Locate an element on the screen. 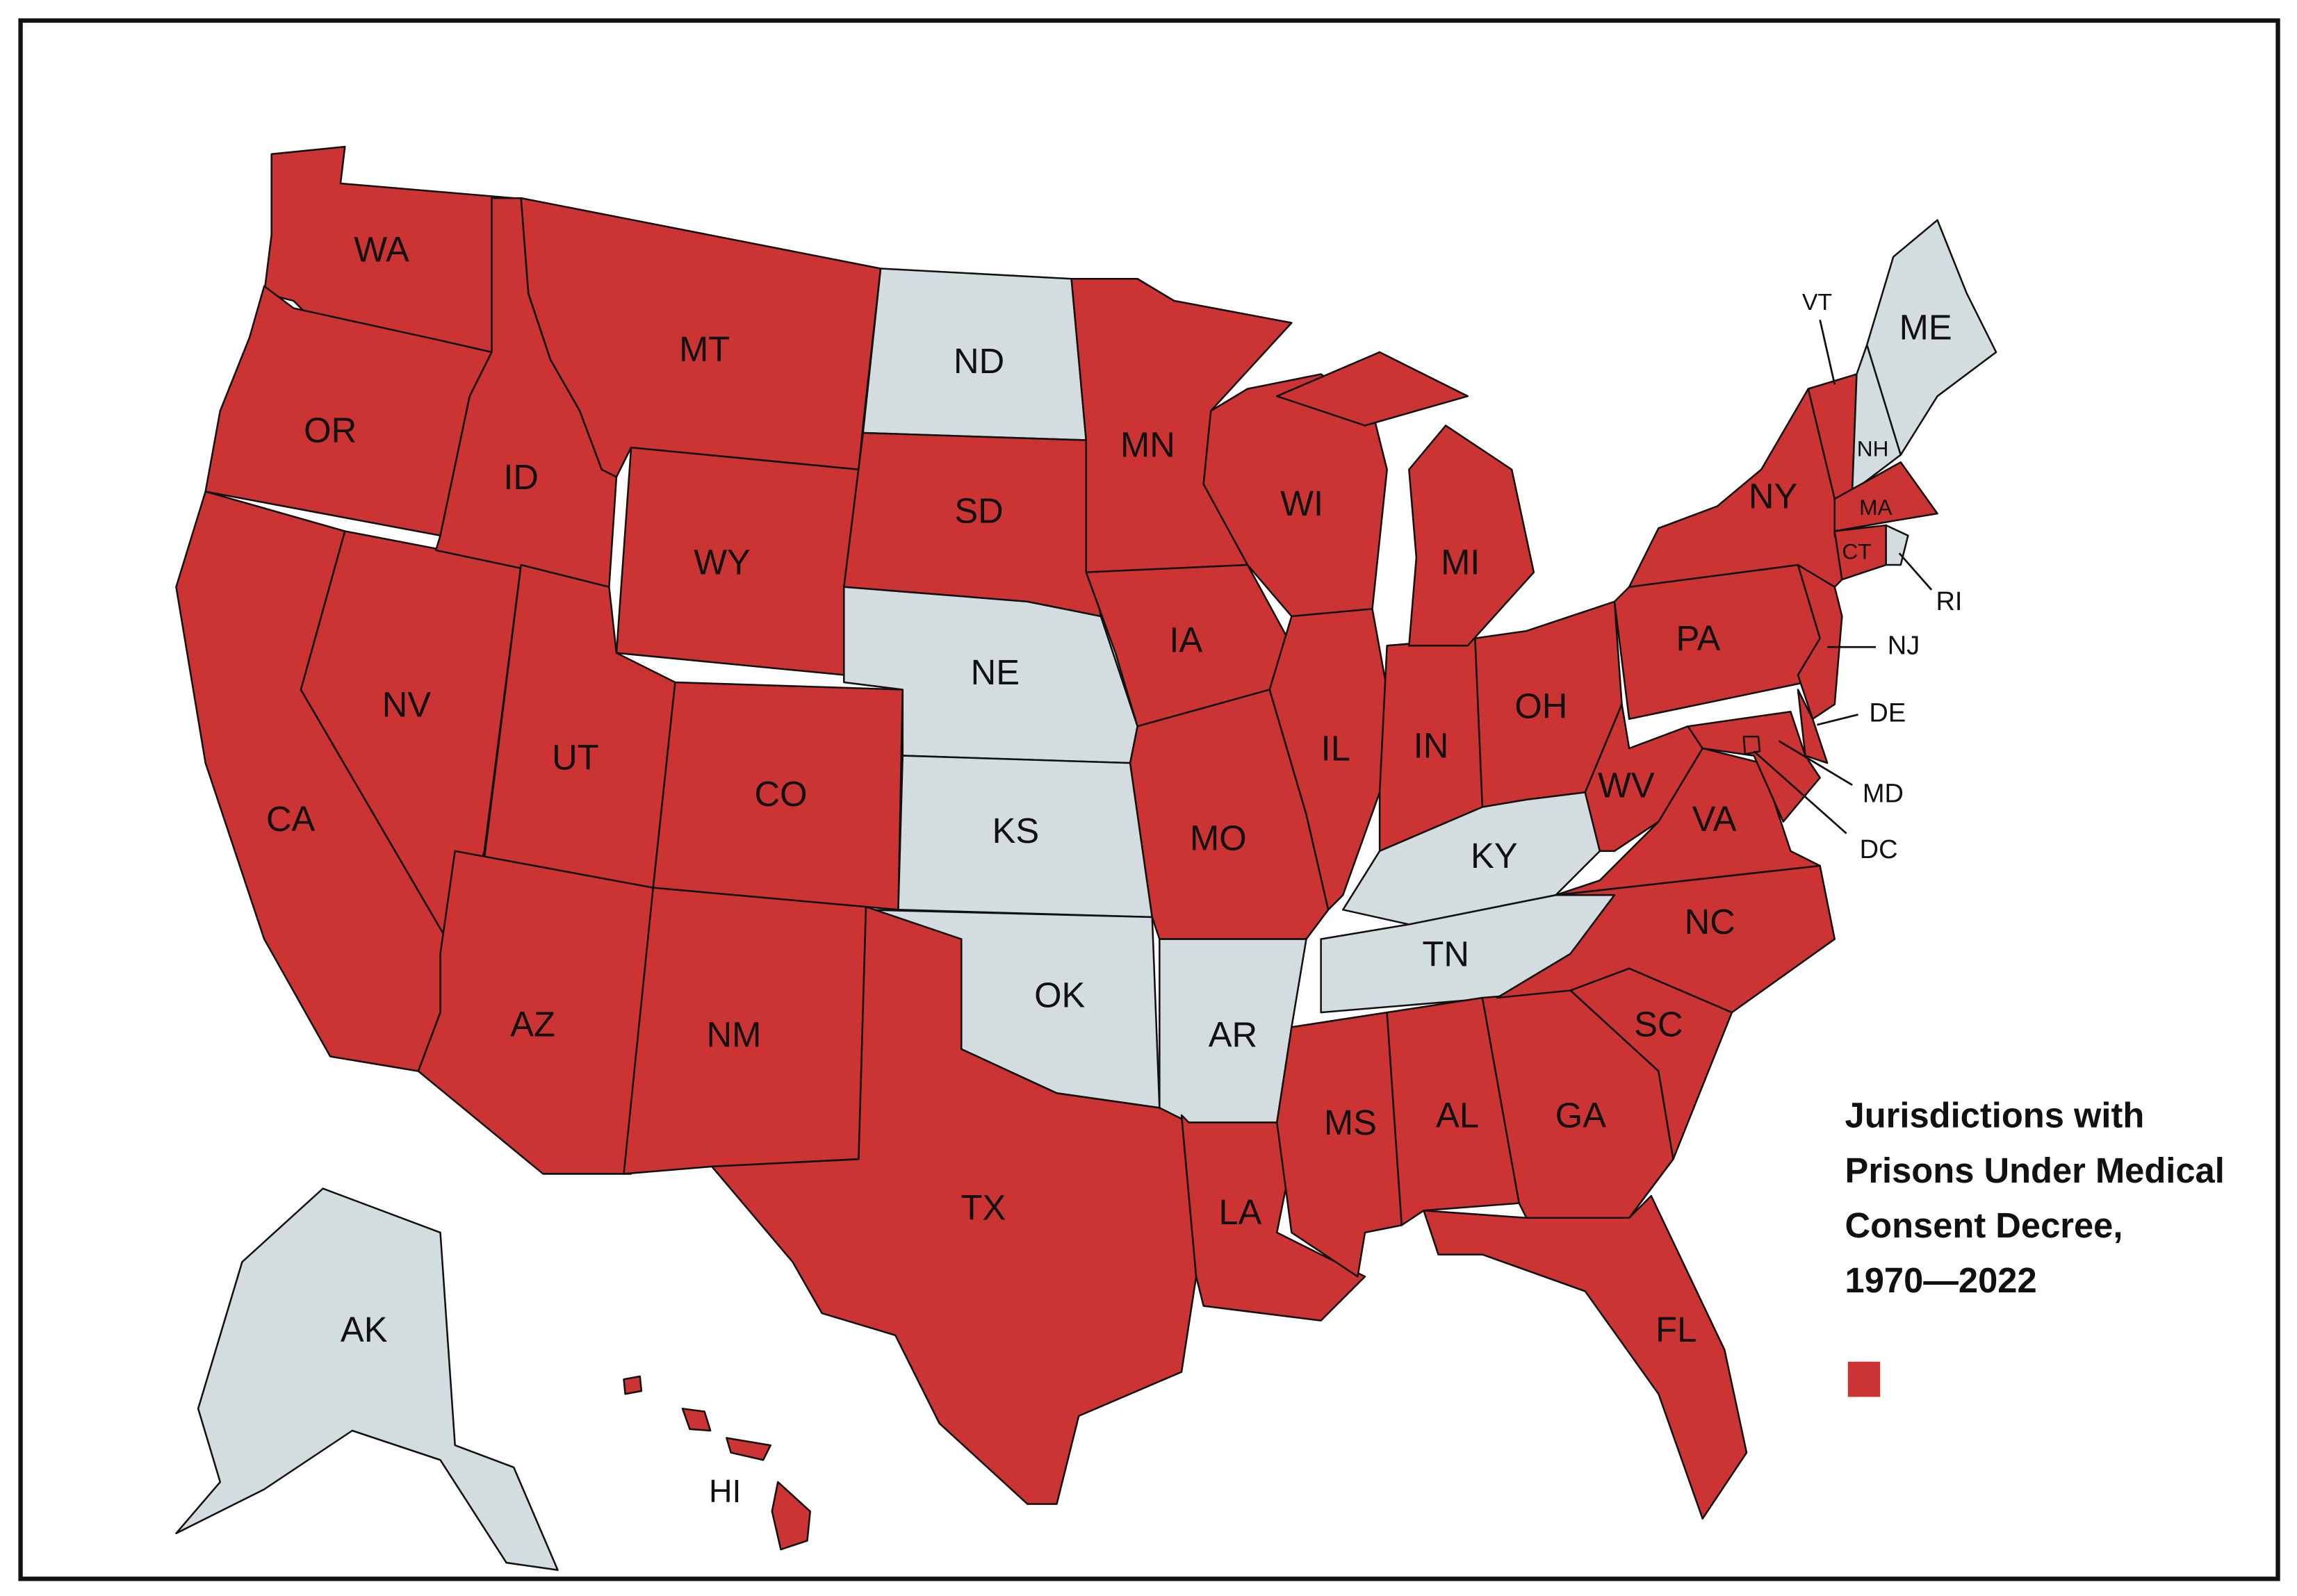 Image resolution: width=2297 pixels, height=1596 pixels. state-label: OH is located at coordinates (1540, 705).